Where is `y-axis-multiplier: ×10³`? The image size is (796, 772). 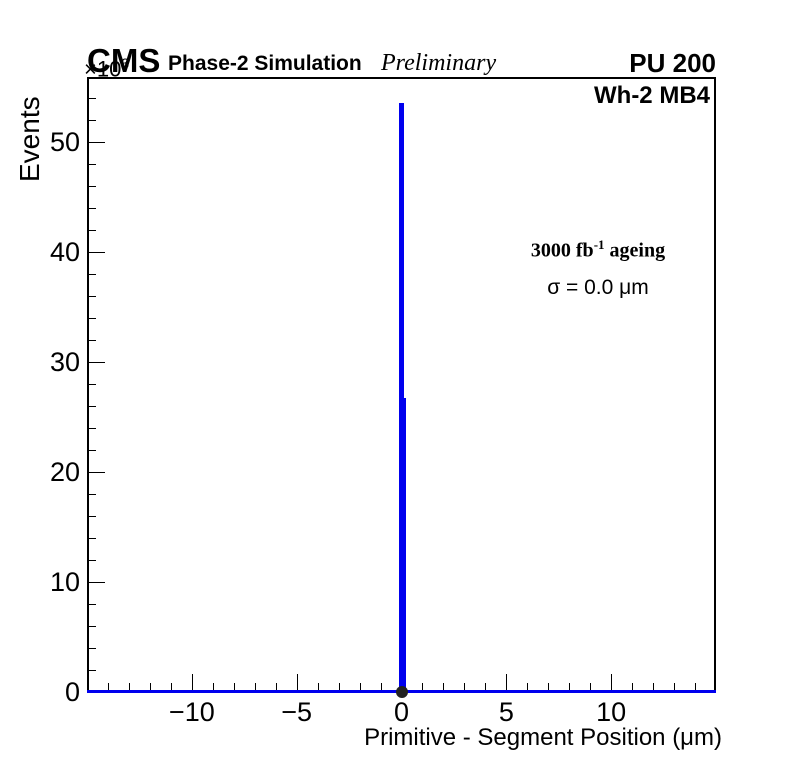
y-axis-multiplier: ×10³ is located at coordinates (106, 68).